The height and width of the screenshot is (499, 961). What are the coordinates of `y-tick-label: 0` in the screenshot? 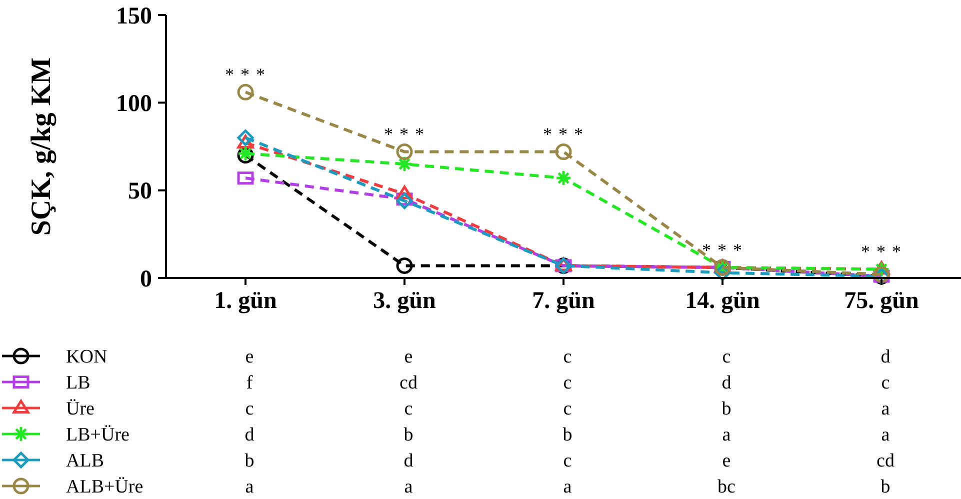 It's located at (146, 279).